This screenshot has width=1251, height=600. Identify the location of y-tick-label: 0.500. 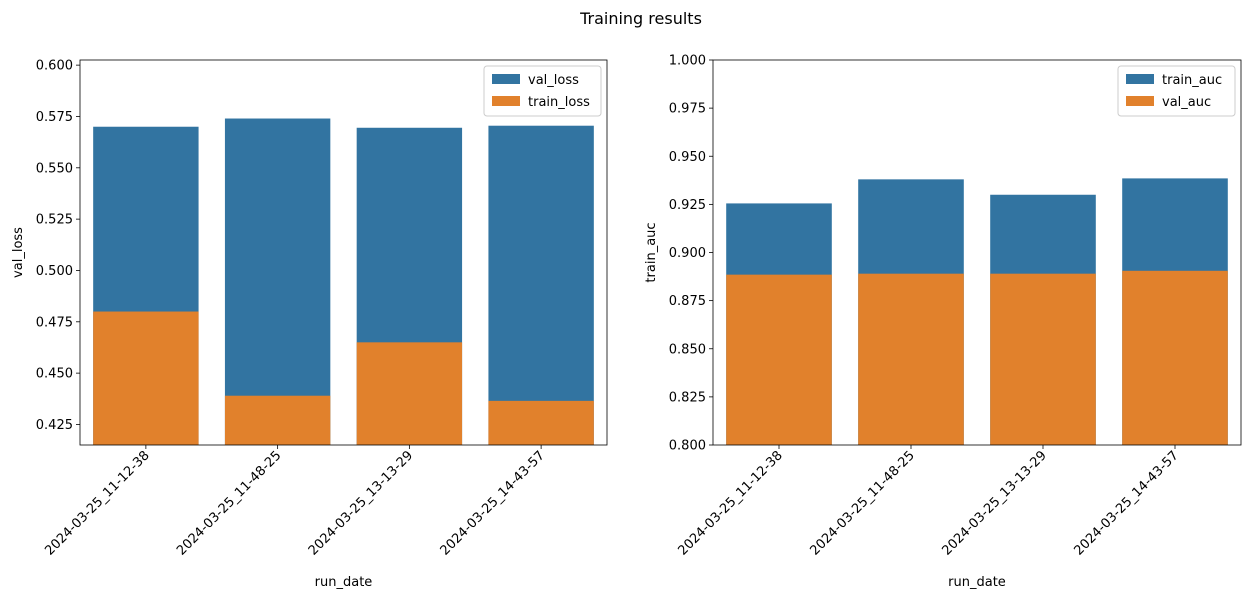
(54, 271).